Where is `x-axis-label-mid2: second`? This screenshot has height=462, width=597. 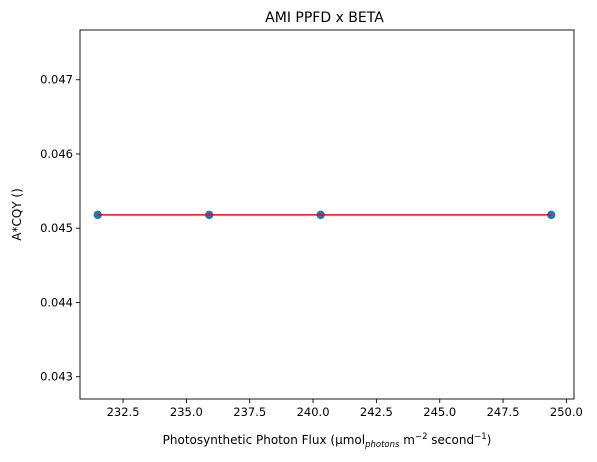
x-axis-label-mid2: second is located at coordinates (450, 440).